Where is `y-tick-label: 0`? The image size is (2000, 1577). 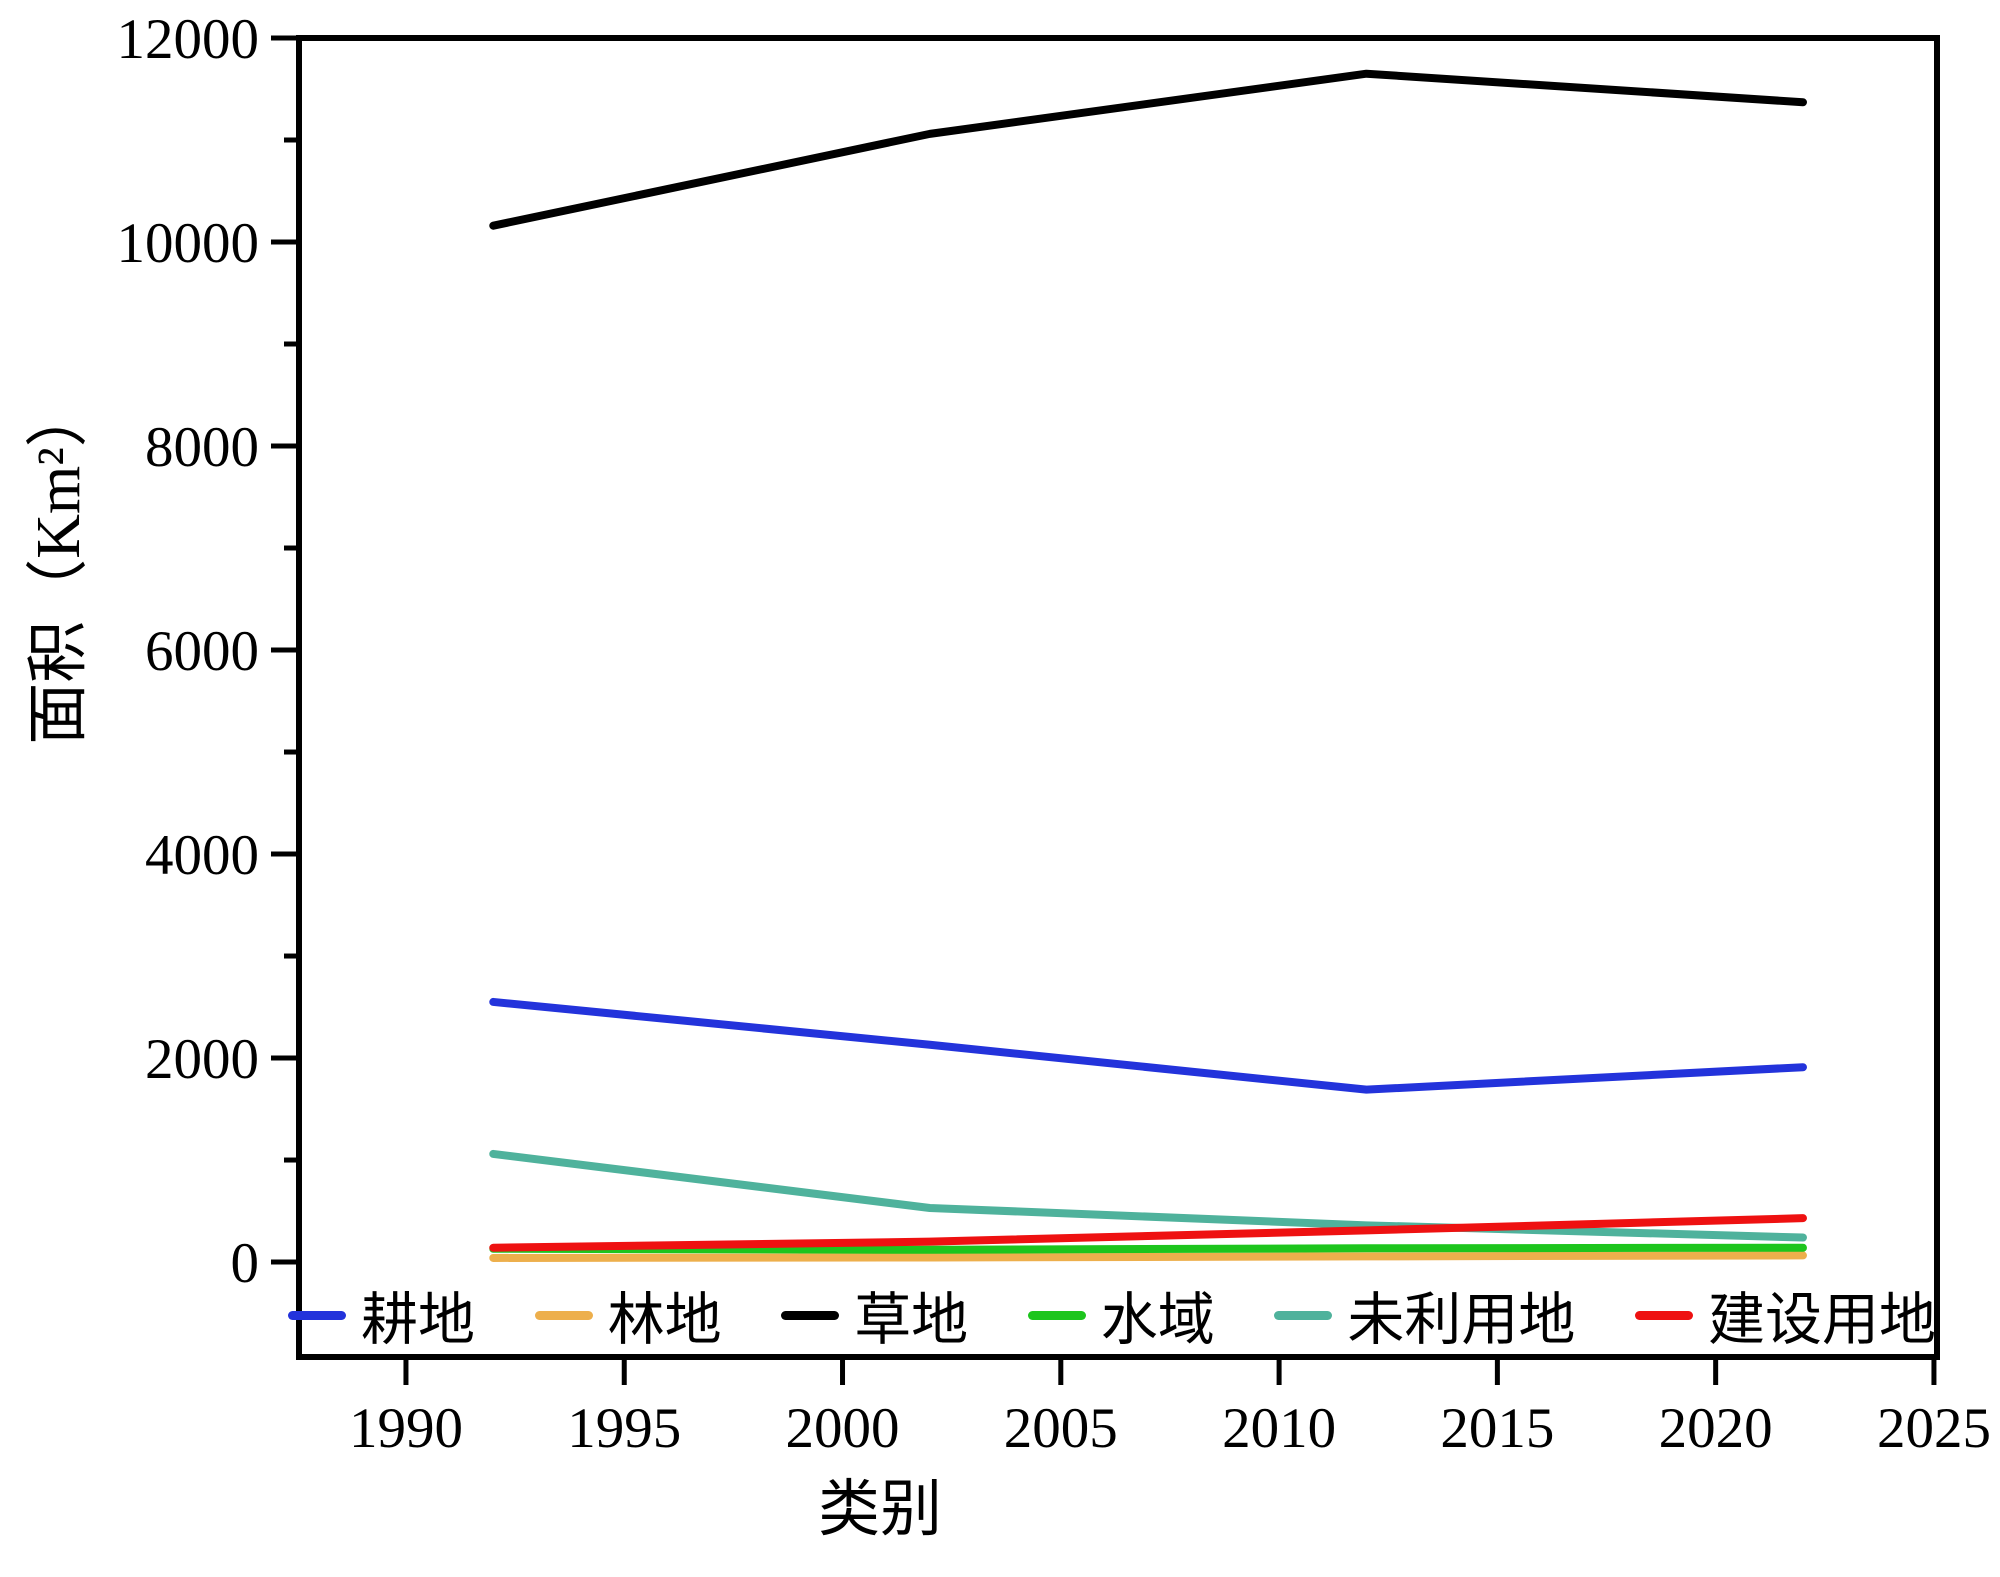 y-tick-label: 0 is located at coordinates (245, 1263).